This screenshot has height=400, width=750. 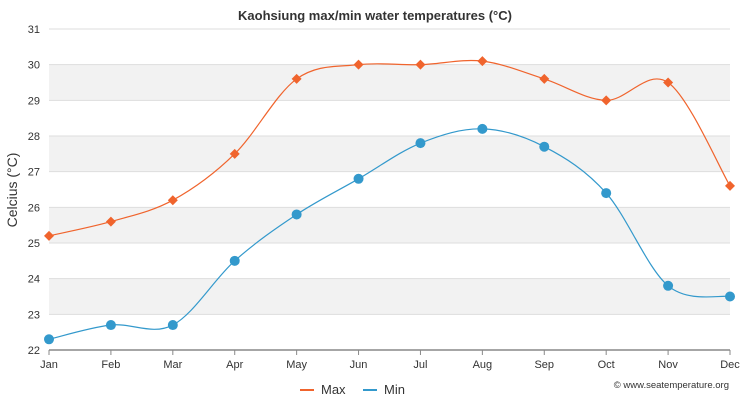 What do you see at coordinates (333, 389) in the screenshot?
I see `legend-label-max: Max` at bounding box center [333, 389].